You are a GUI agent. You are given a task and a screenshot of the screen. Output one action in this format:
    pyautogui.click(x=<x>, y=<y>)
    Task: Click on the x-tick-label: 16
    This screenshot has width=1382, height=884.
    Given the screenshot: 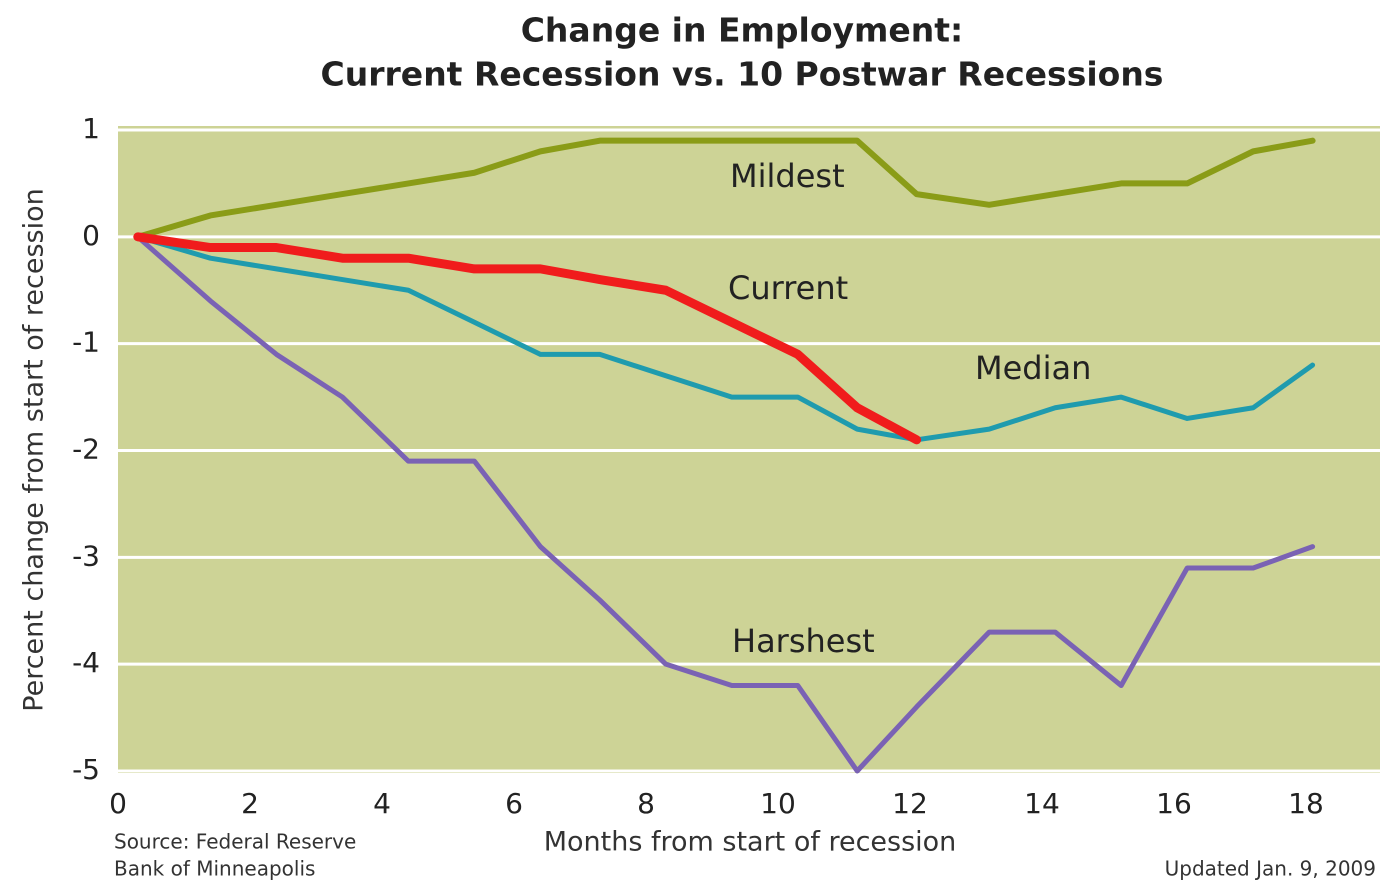 What is the action you would take?
    pyautogui.click(x=1174, y=803)
    